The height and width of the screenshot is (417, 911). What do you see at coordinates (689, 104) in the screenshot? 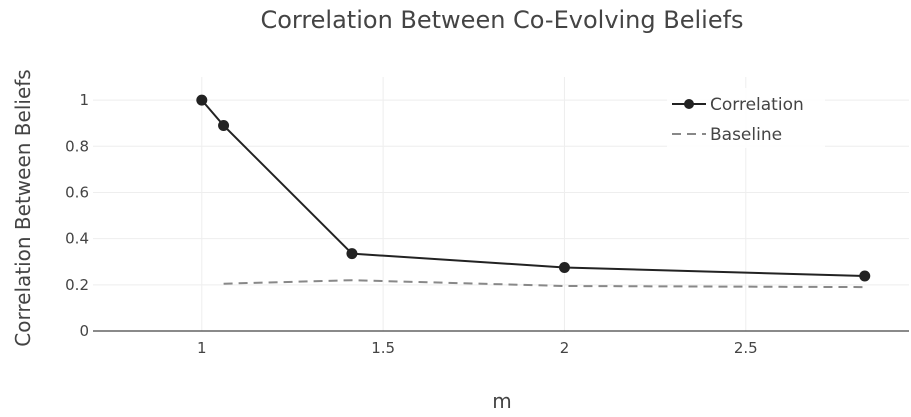
I see `legend-marker-correlation` at bounding box center [689, 104].